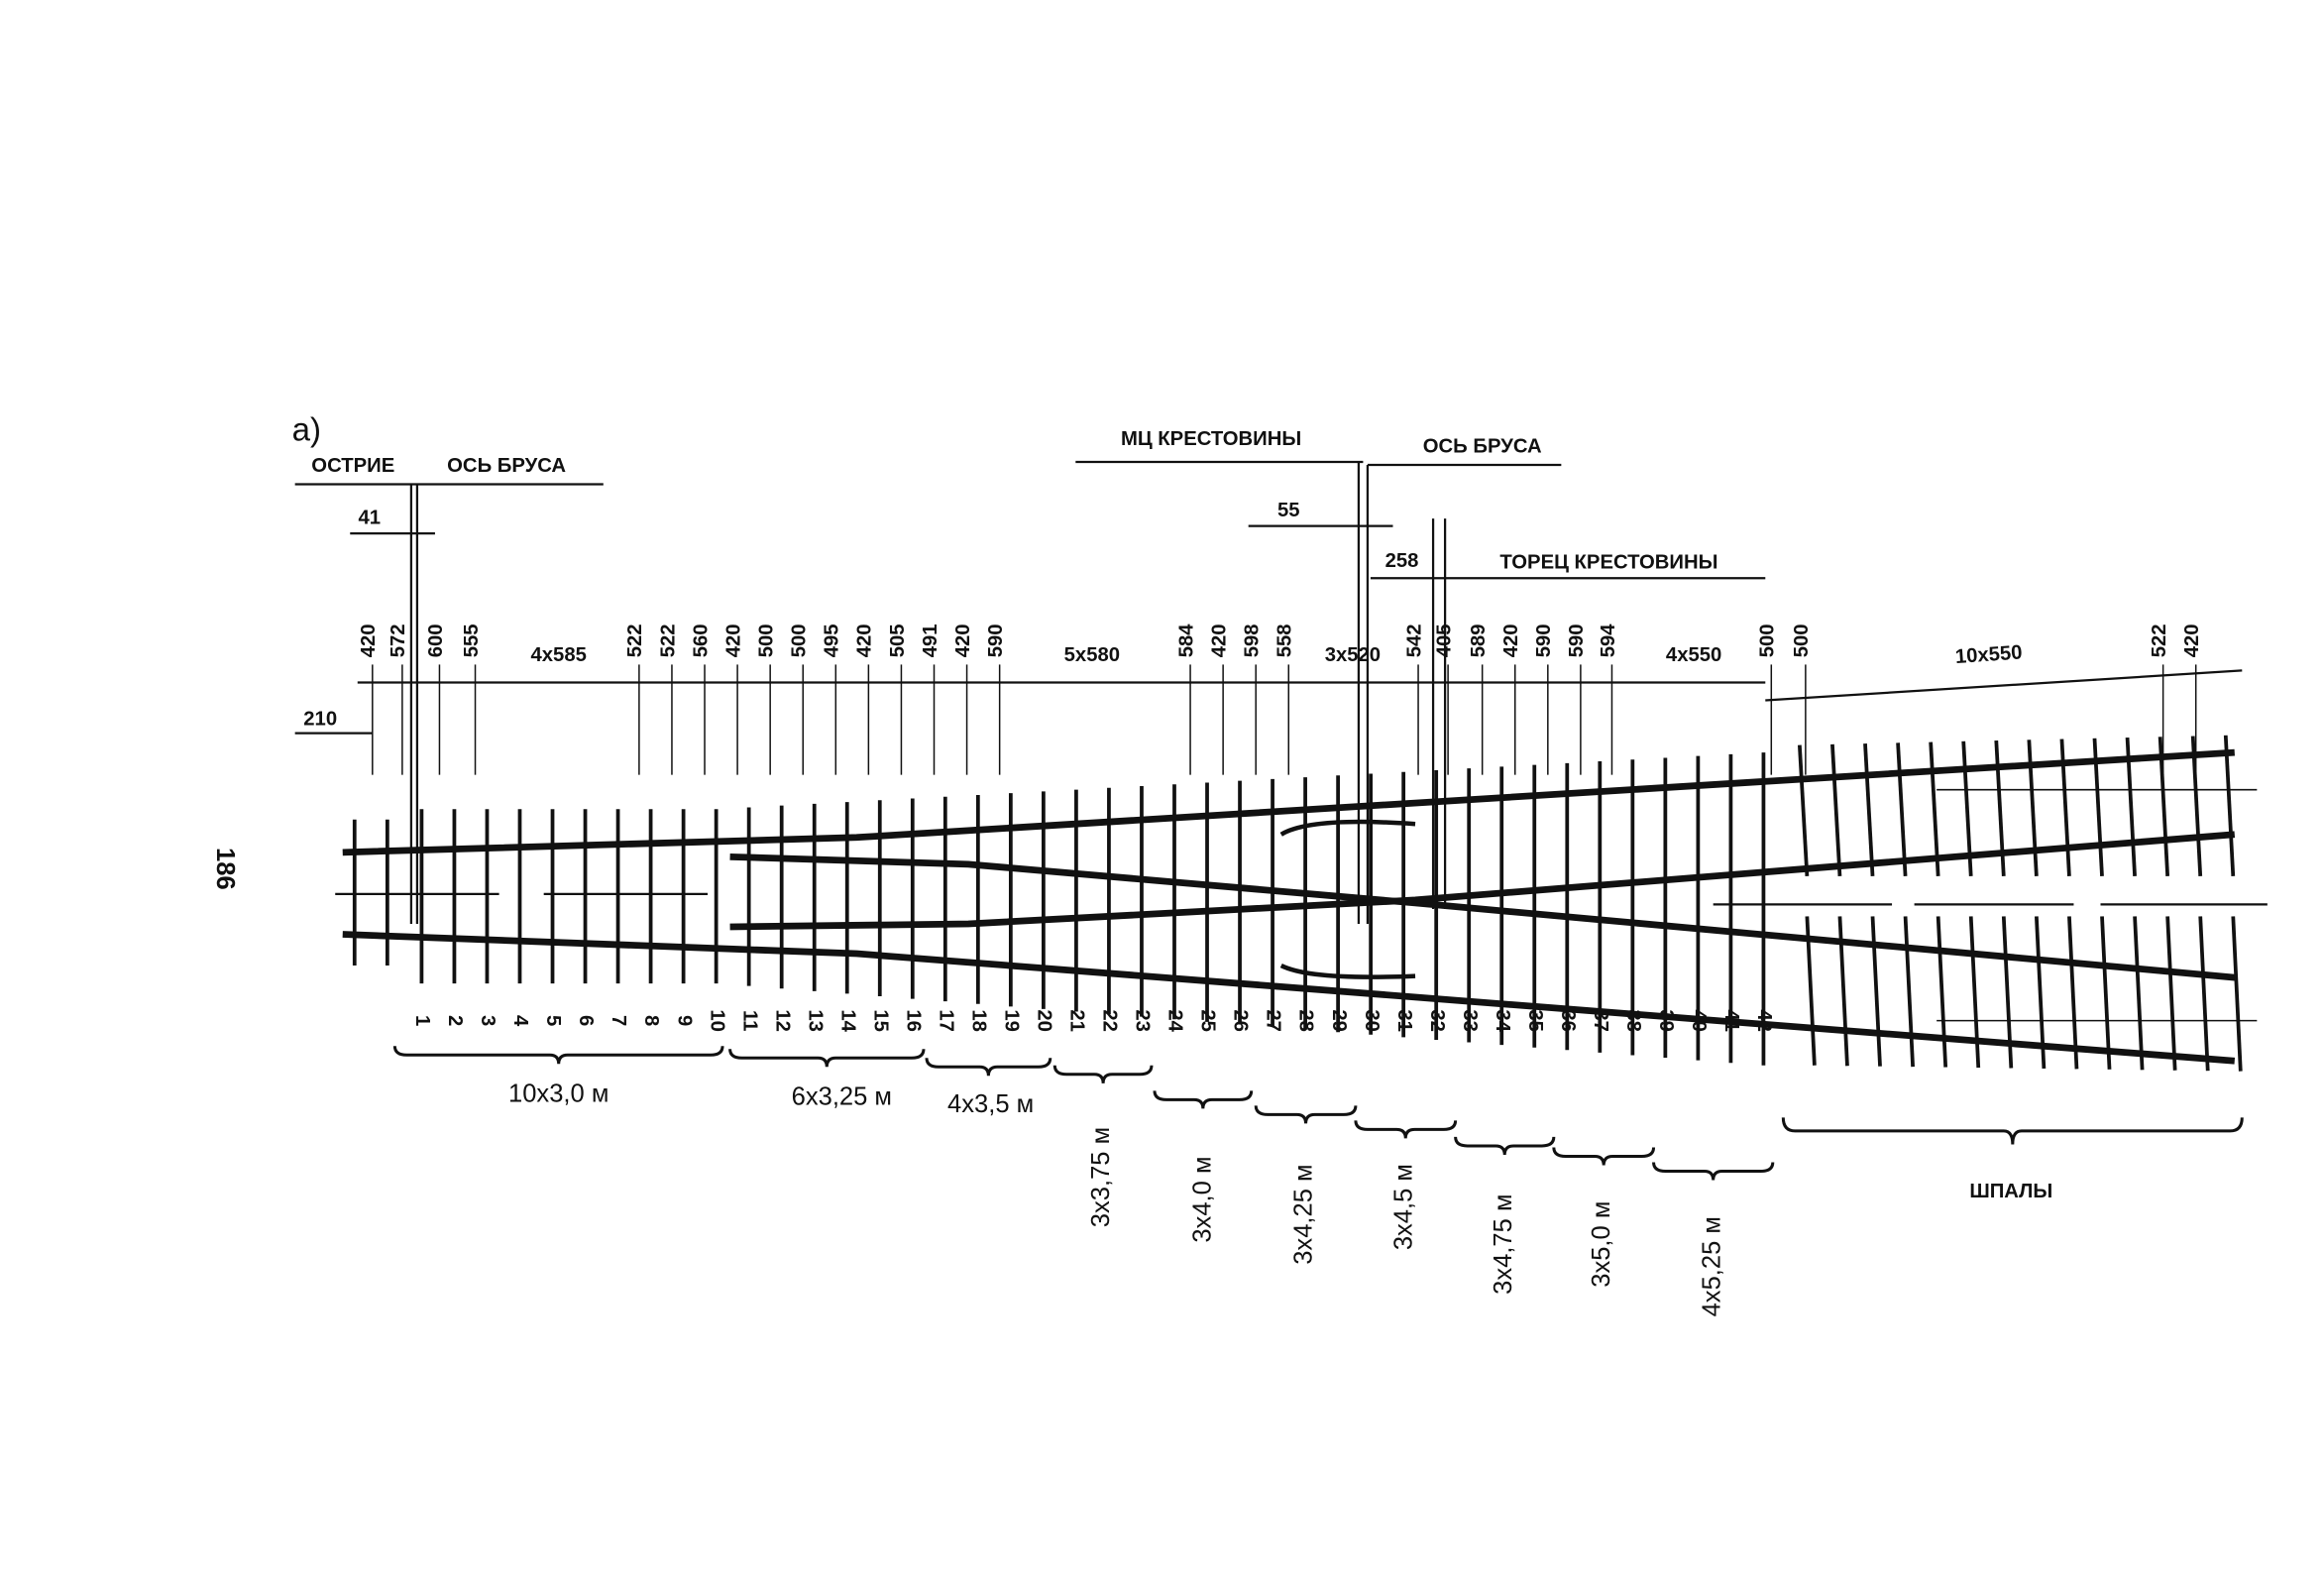  What do you see at coordinates (1600, 1020) in the screenshot?
I see `tie-number: 37` at bounding box center [1600, 1020].